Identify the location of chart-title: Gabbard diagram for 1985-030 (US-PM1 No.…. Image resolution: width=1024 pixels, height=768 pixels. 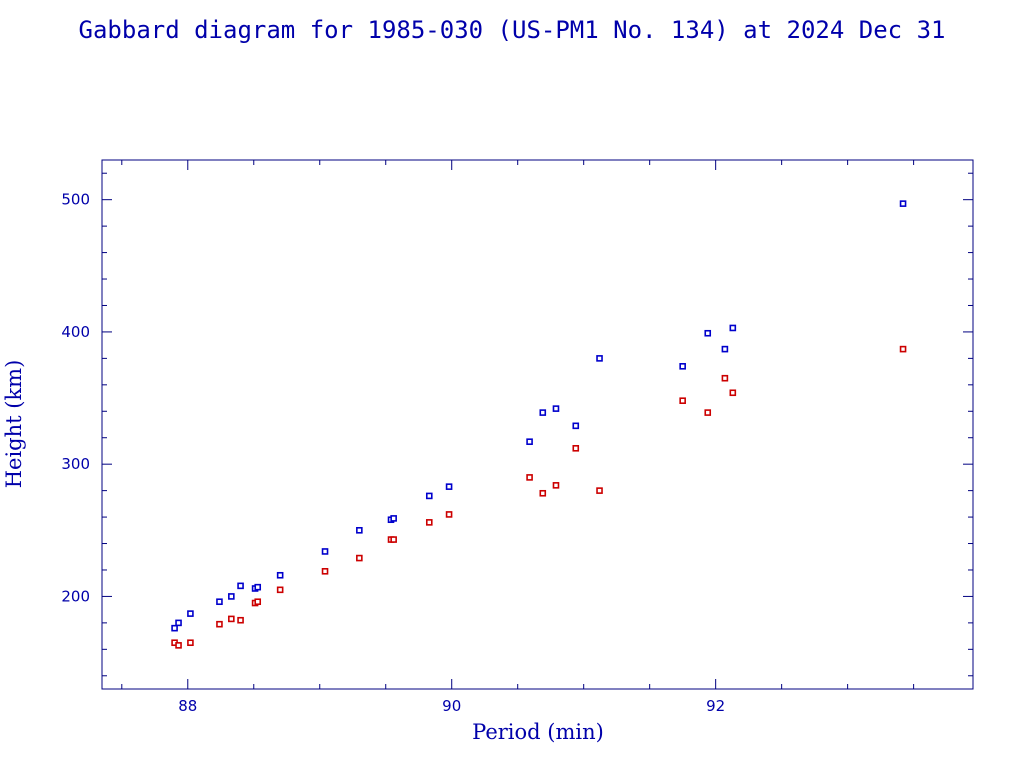
(512, 30).